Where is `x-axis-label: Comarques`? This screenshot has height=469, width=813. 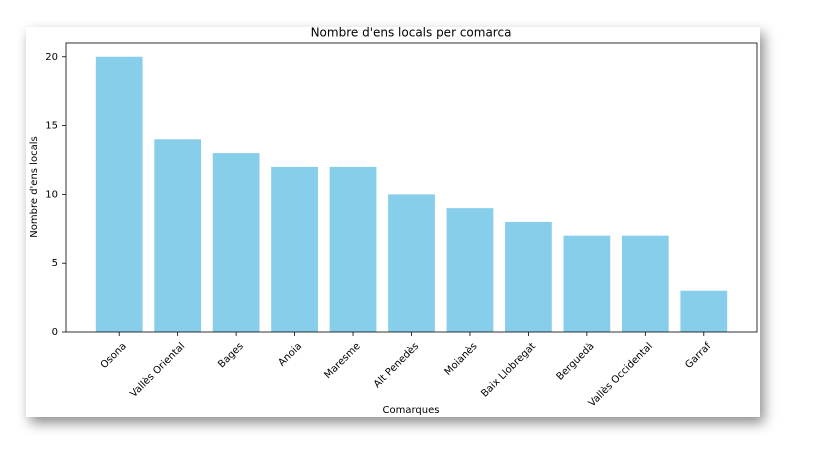
x-axis-label: Comarques is located at coordinates (411, 410).